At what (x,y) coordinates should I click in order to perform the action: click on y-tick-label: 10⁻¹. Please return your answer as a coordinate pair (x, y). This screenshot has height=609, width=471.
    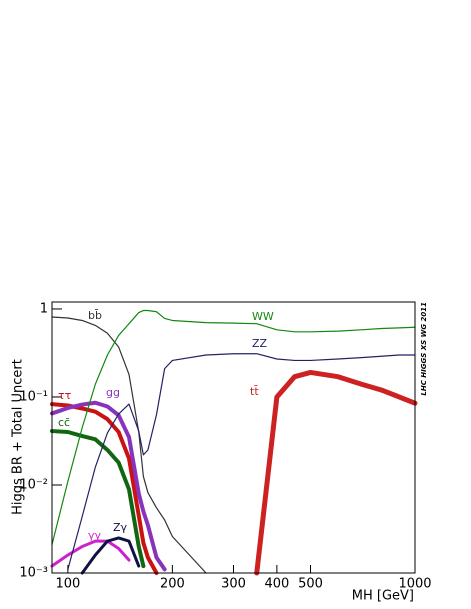
    Looking at the image, I should click on (33, 396).